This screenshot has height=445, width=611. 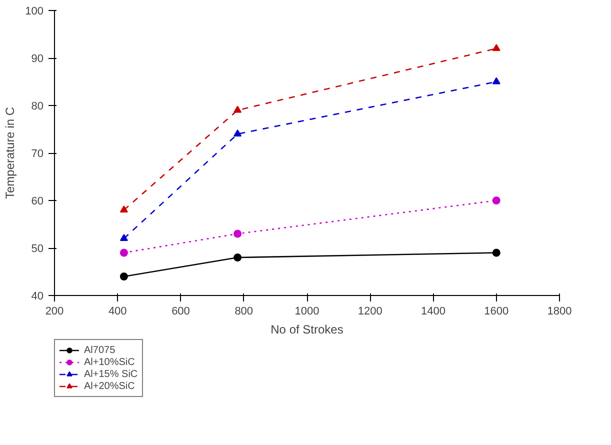 I want to click on legend-label: Al+15% SiC, so click(x=111, y=374).